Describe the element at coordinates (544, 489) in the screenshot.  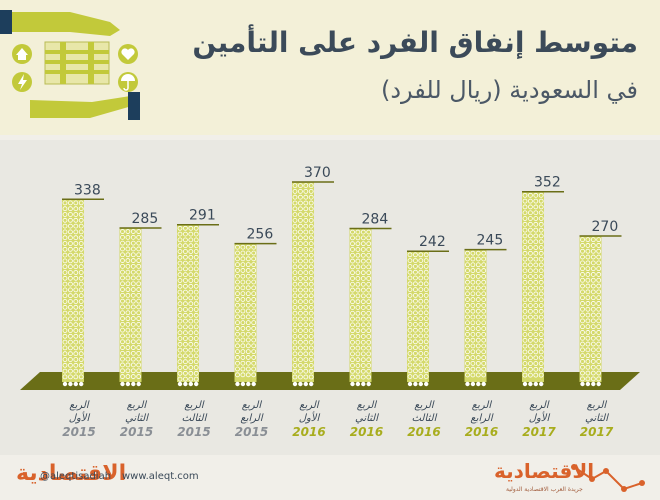
I see `logo-tagline: جريدة العرب الاقتصادية الدولية` at that location.